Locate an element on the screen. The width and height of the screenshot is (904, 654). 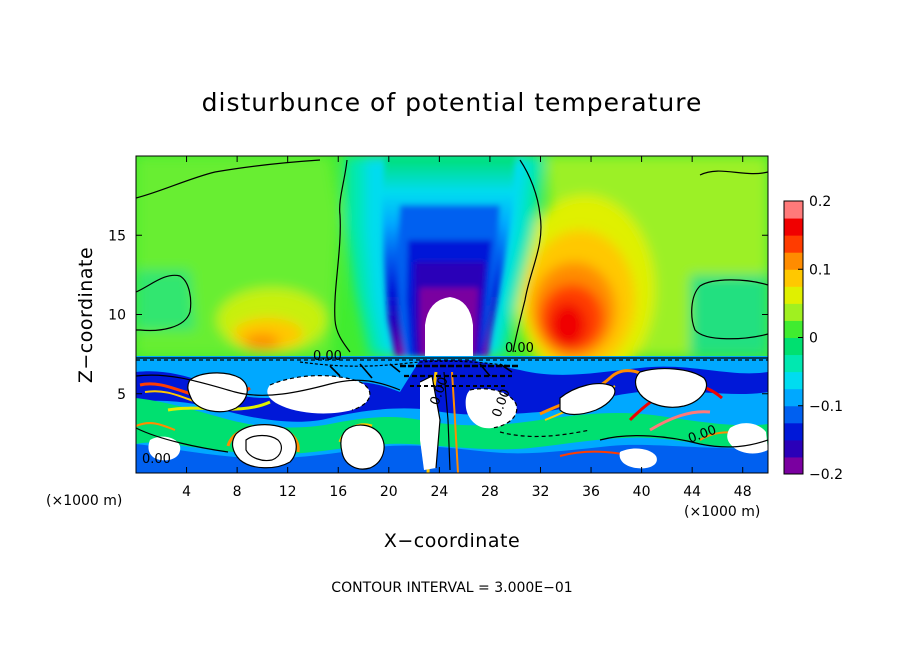
y-axis-label: Z−coordinate is located at coordinates (86, 315).